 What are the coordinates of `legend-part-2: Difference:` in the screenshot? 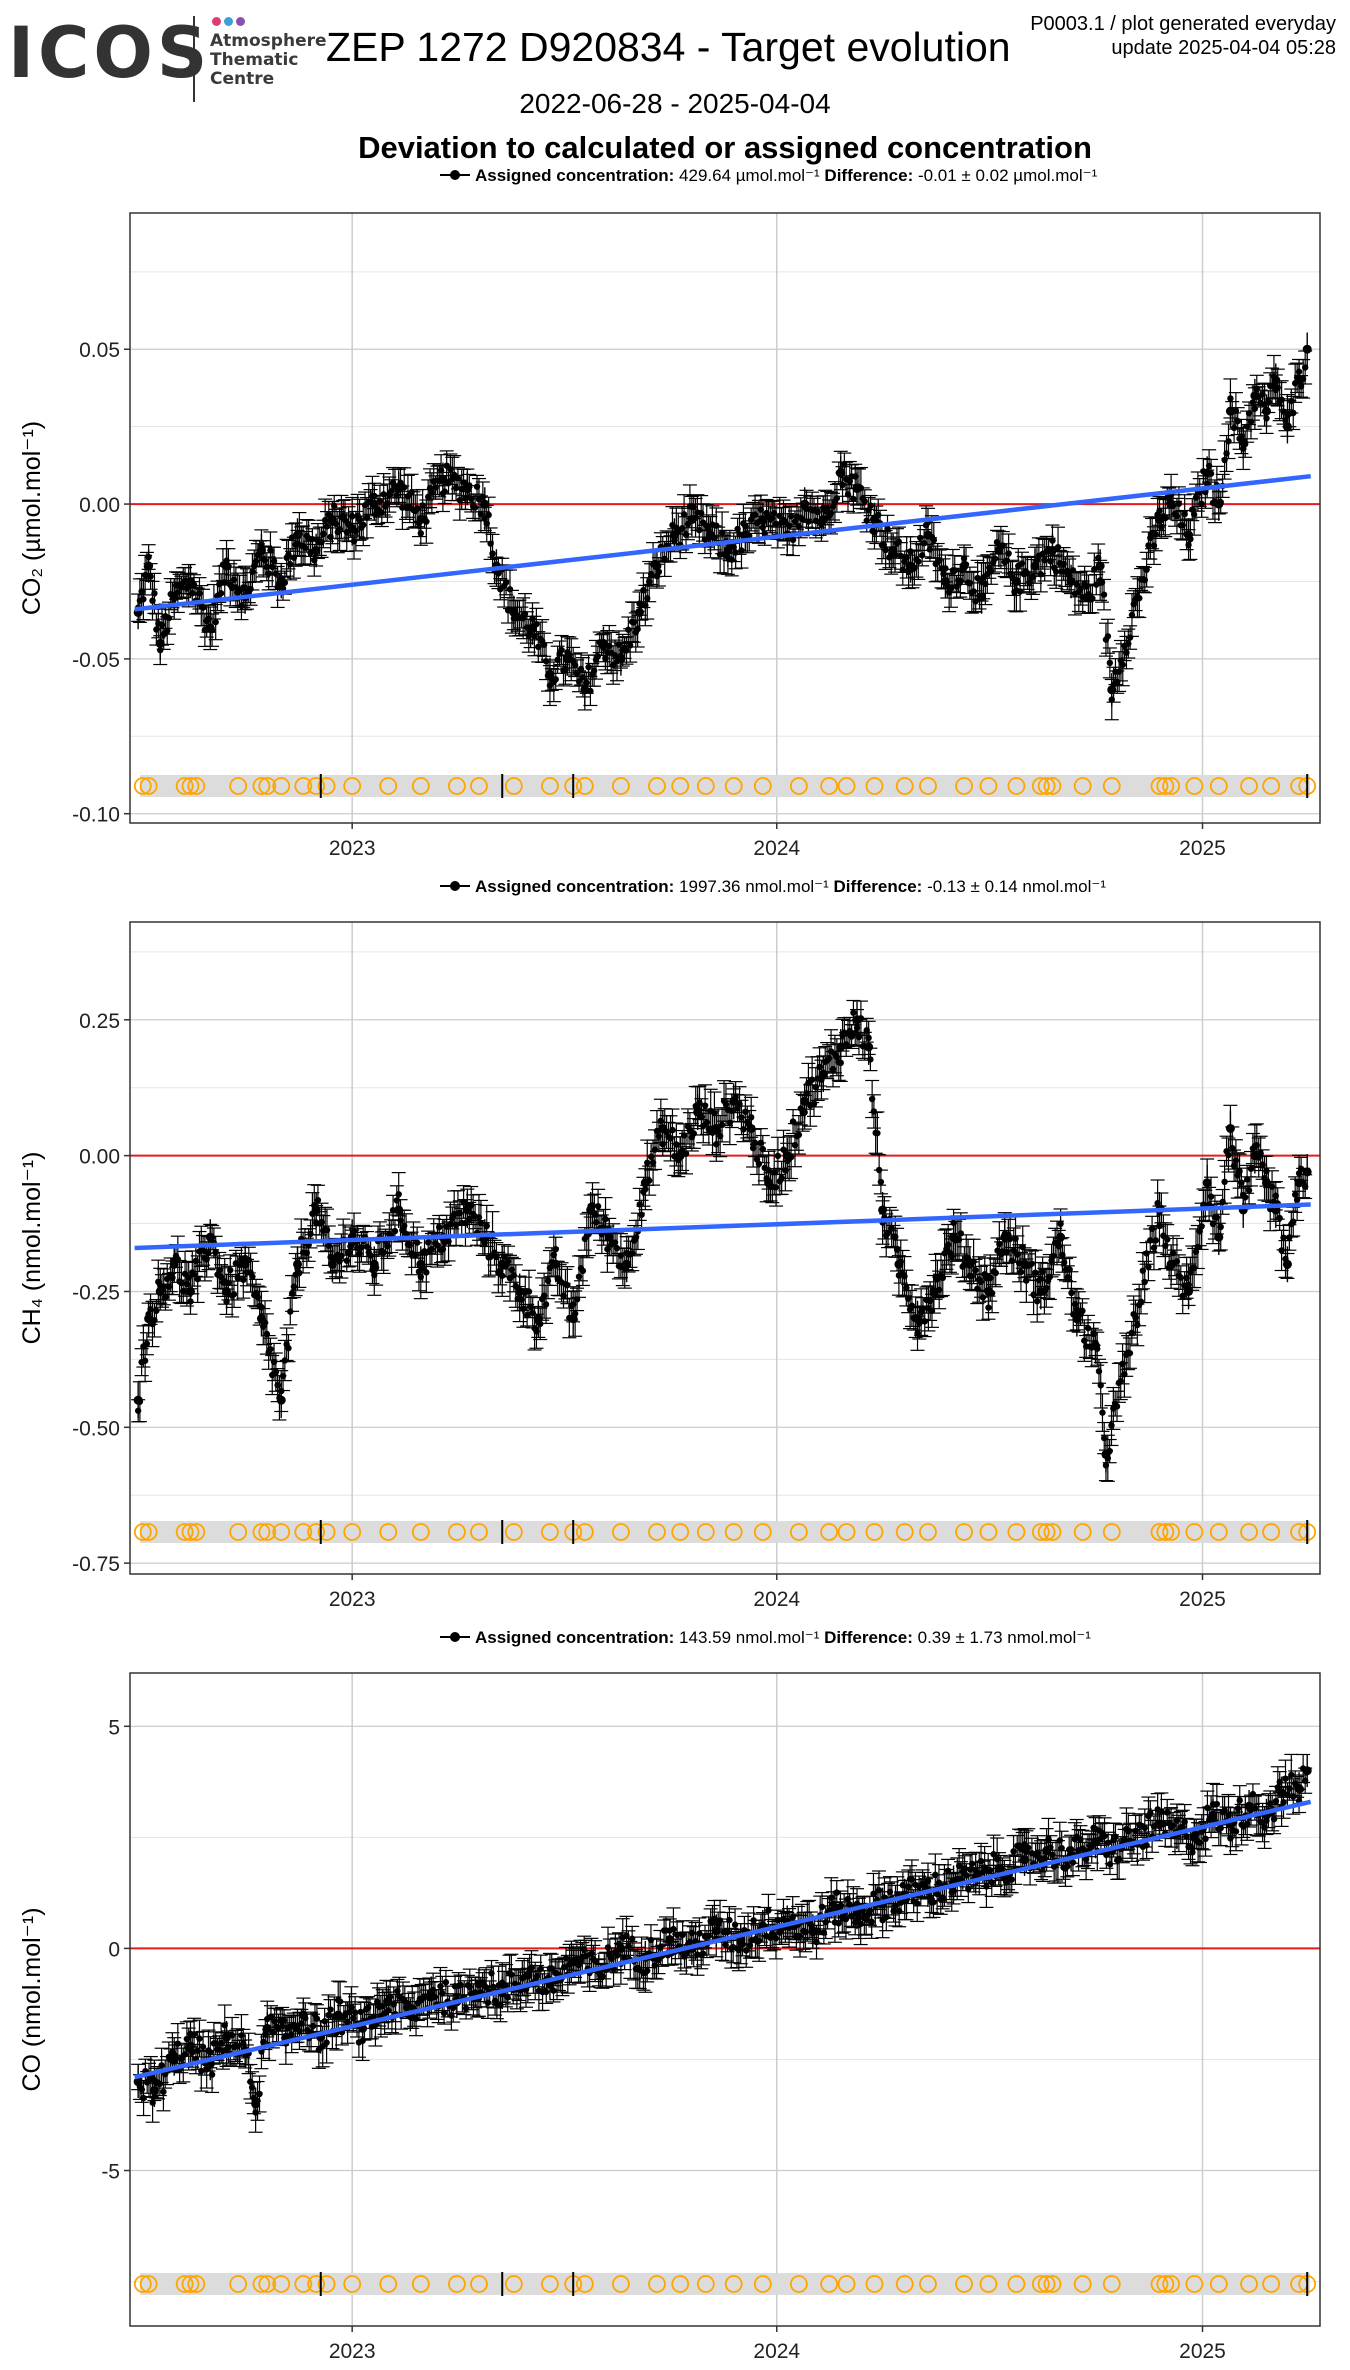 It's located at (868, 175).